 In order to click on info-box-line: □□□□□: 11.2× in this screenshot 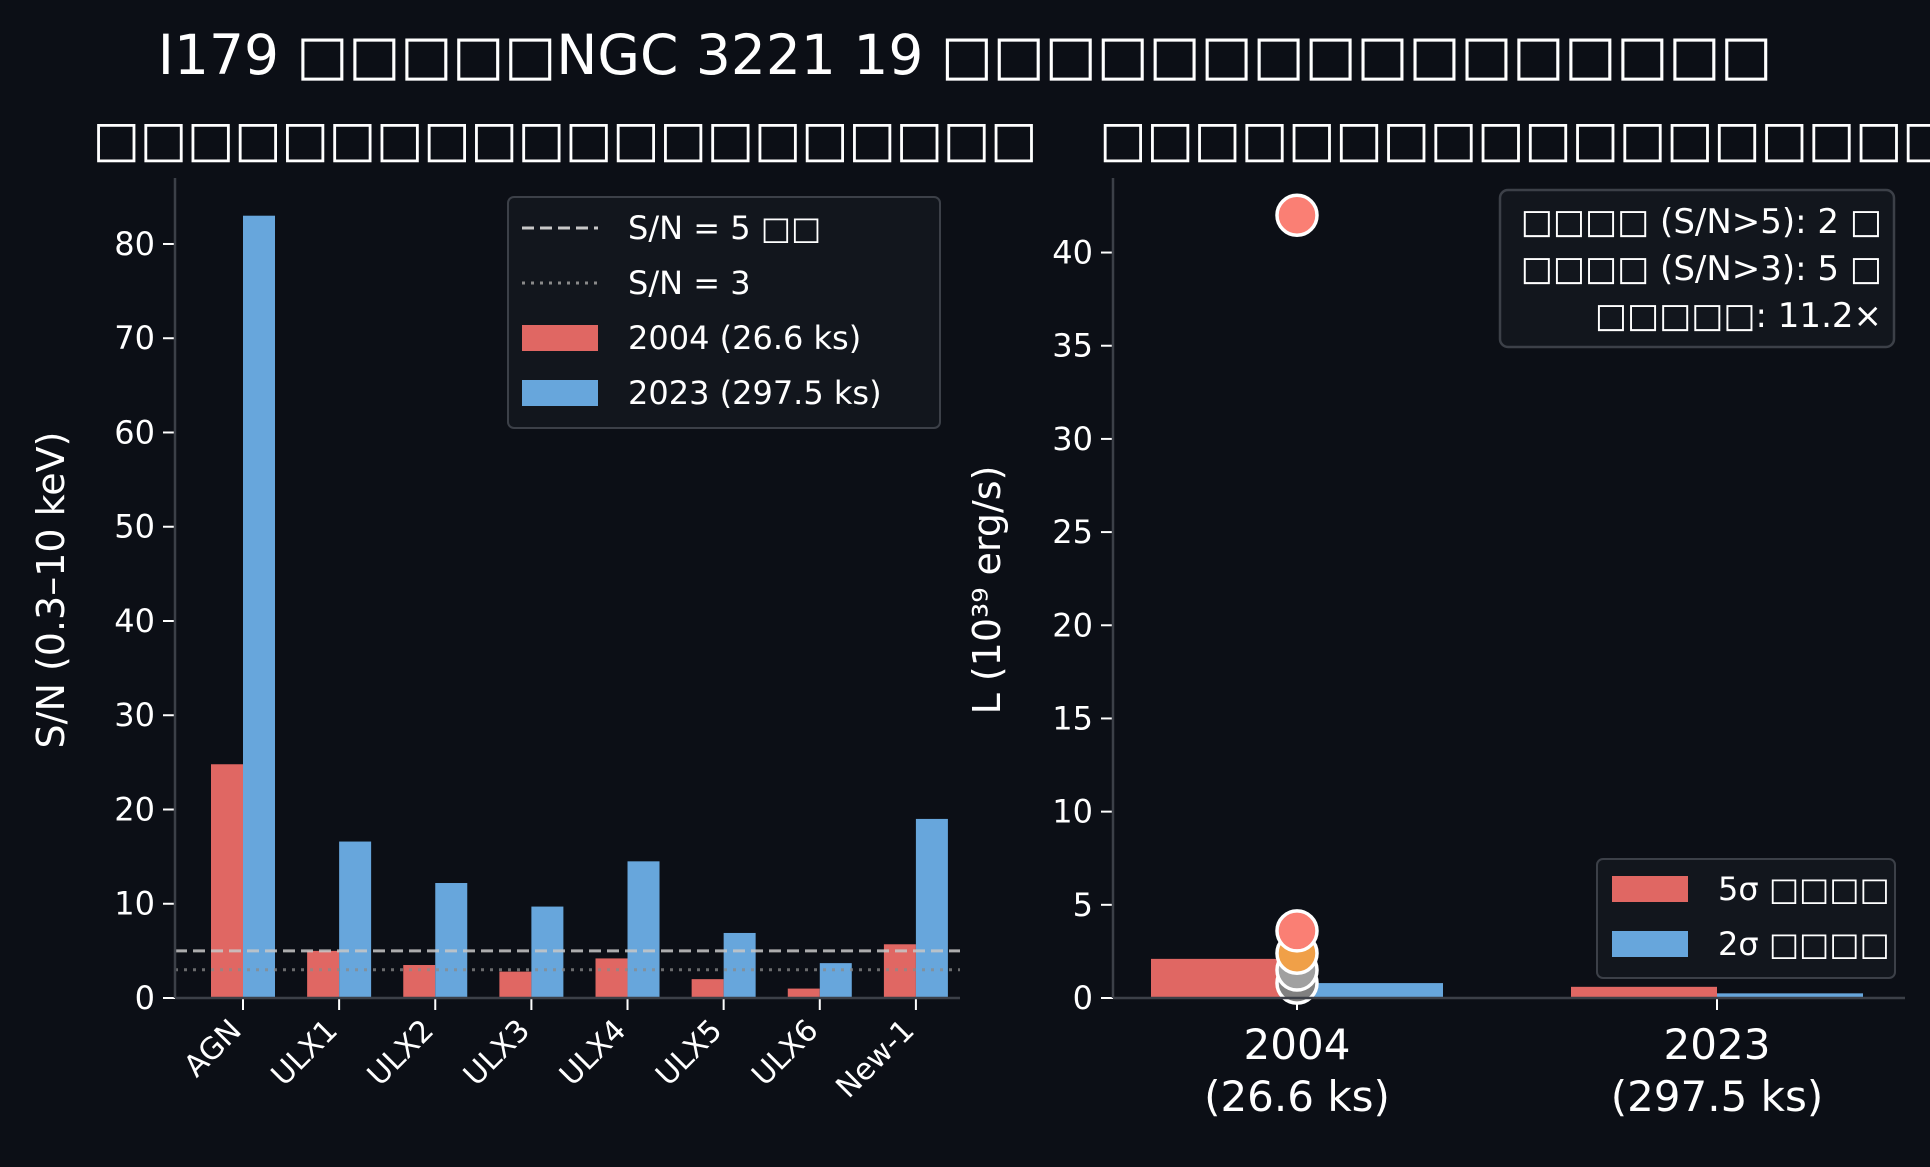, I will do `click(1738, 316)`.